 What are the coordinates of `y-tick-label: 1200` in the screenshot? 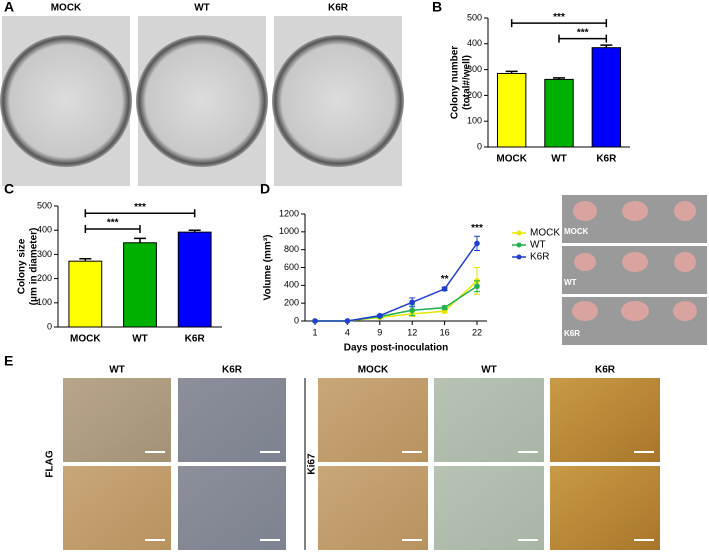 It's located at (289, 213).